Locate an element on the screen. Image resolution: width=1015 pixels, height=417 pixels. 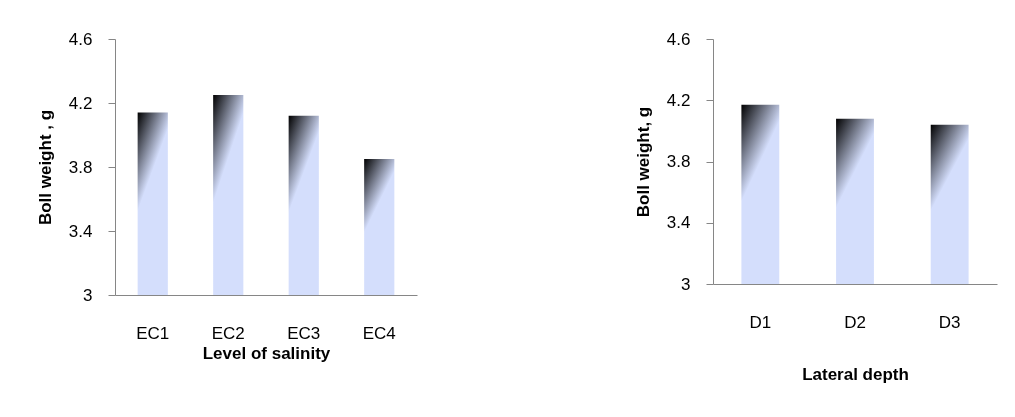
x-tick-label: EC1 is located at coordinates (153, 333).